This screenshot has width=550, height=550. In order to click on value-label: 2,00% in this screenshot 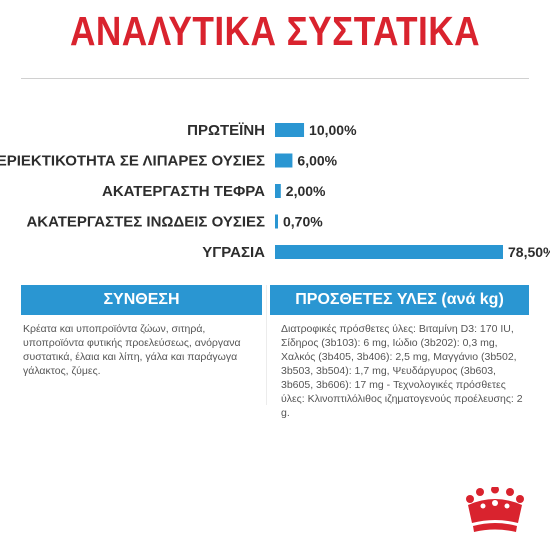, I will do `click(306, 191)`.